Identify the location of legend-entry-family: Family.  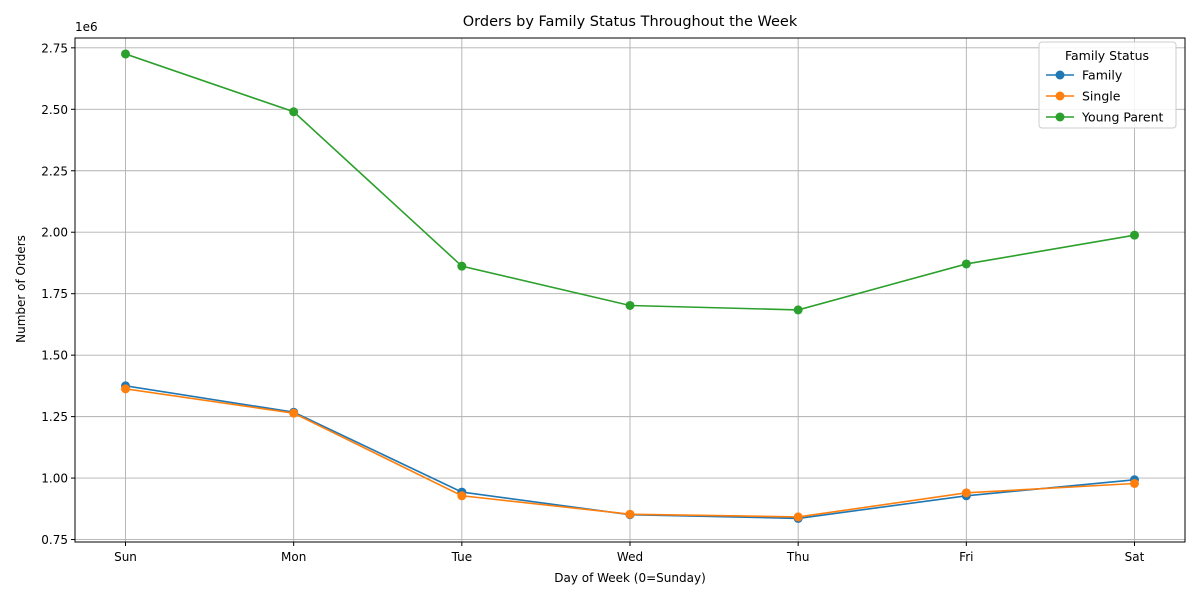
(1084, 75).